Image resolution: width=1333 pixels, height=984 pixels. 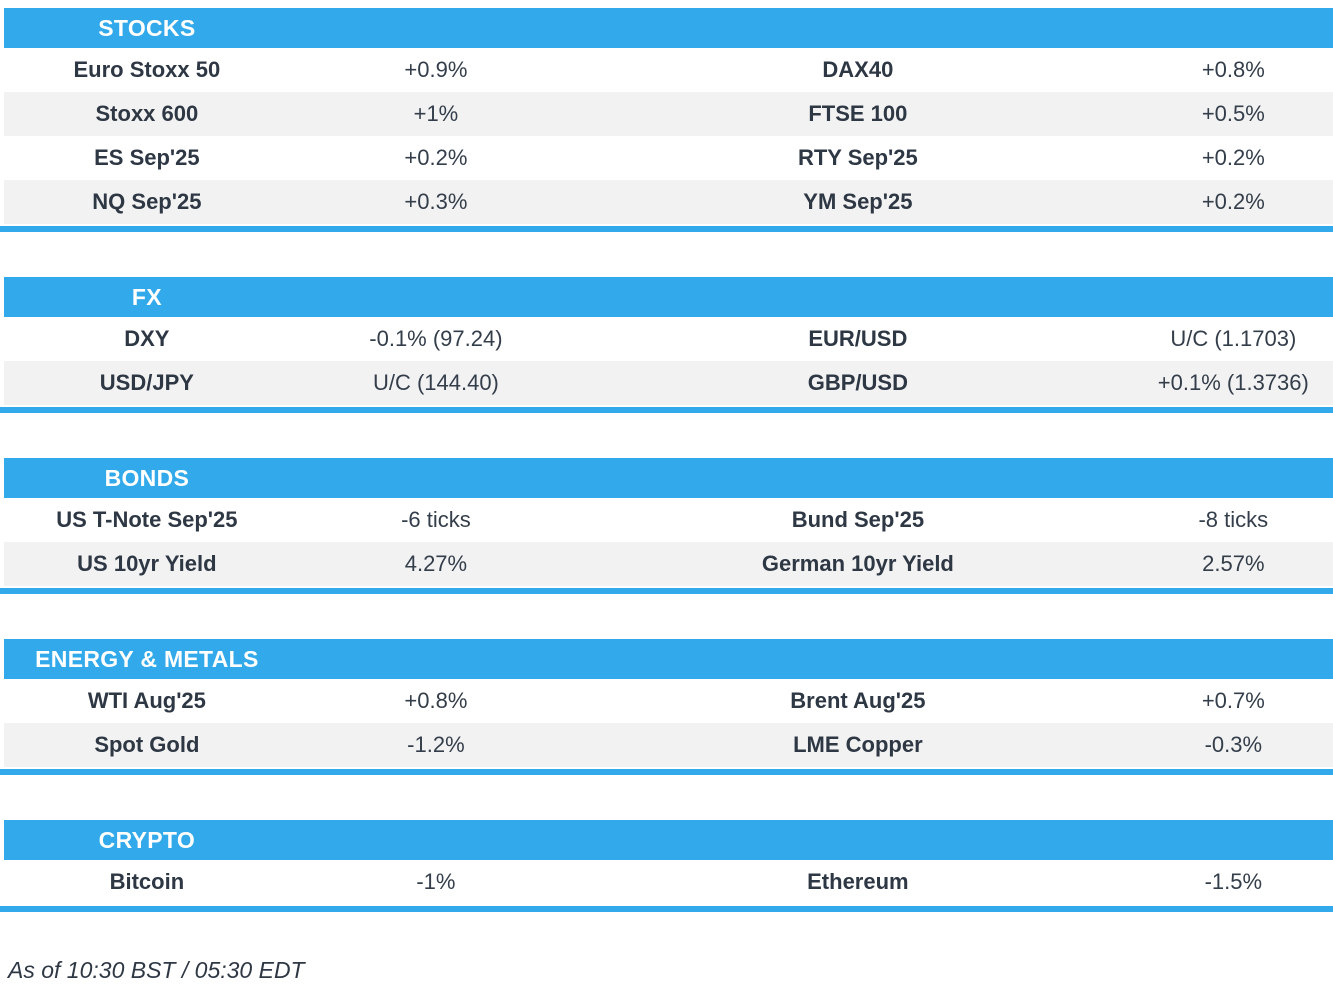 What do you see at coordinates (147, 157) in the screenshot?
I see `instrument-name: ES Sep'25` at bounding box center [147, 157].